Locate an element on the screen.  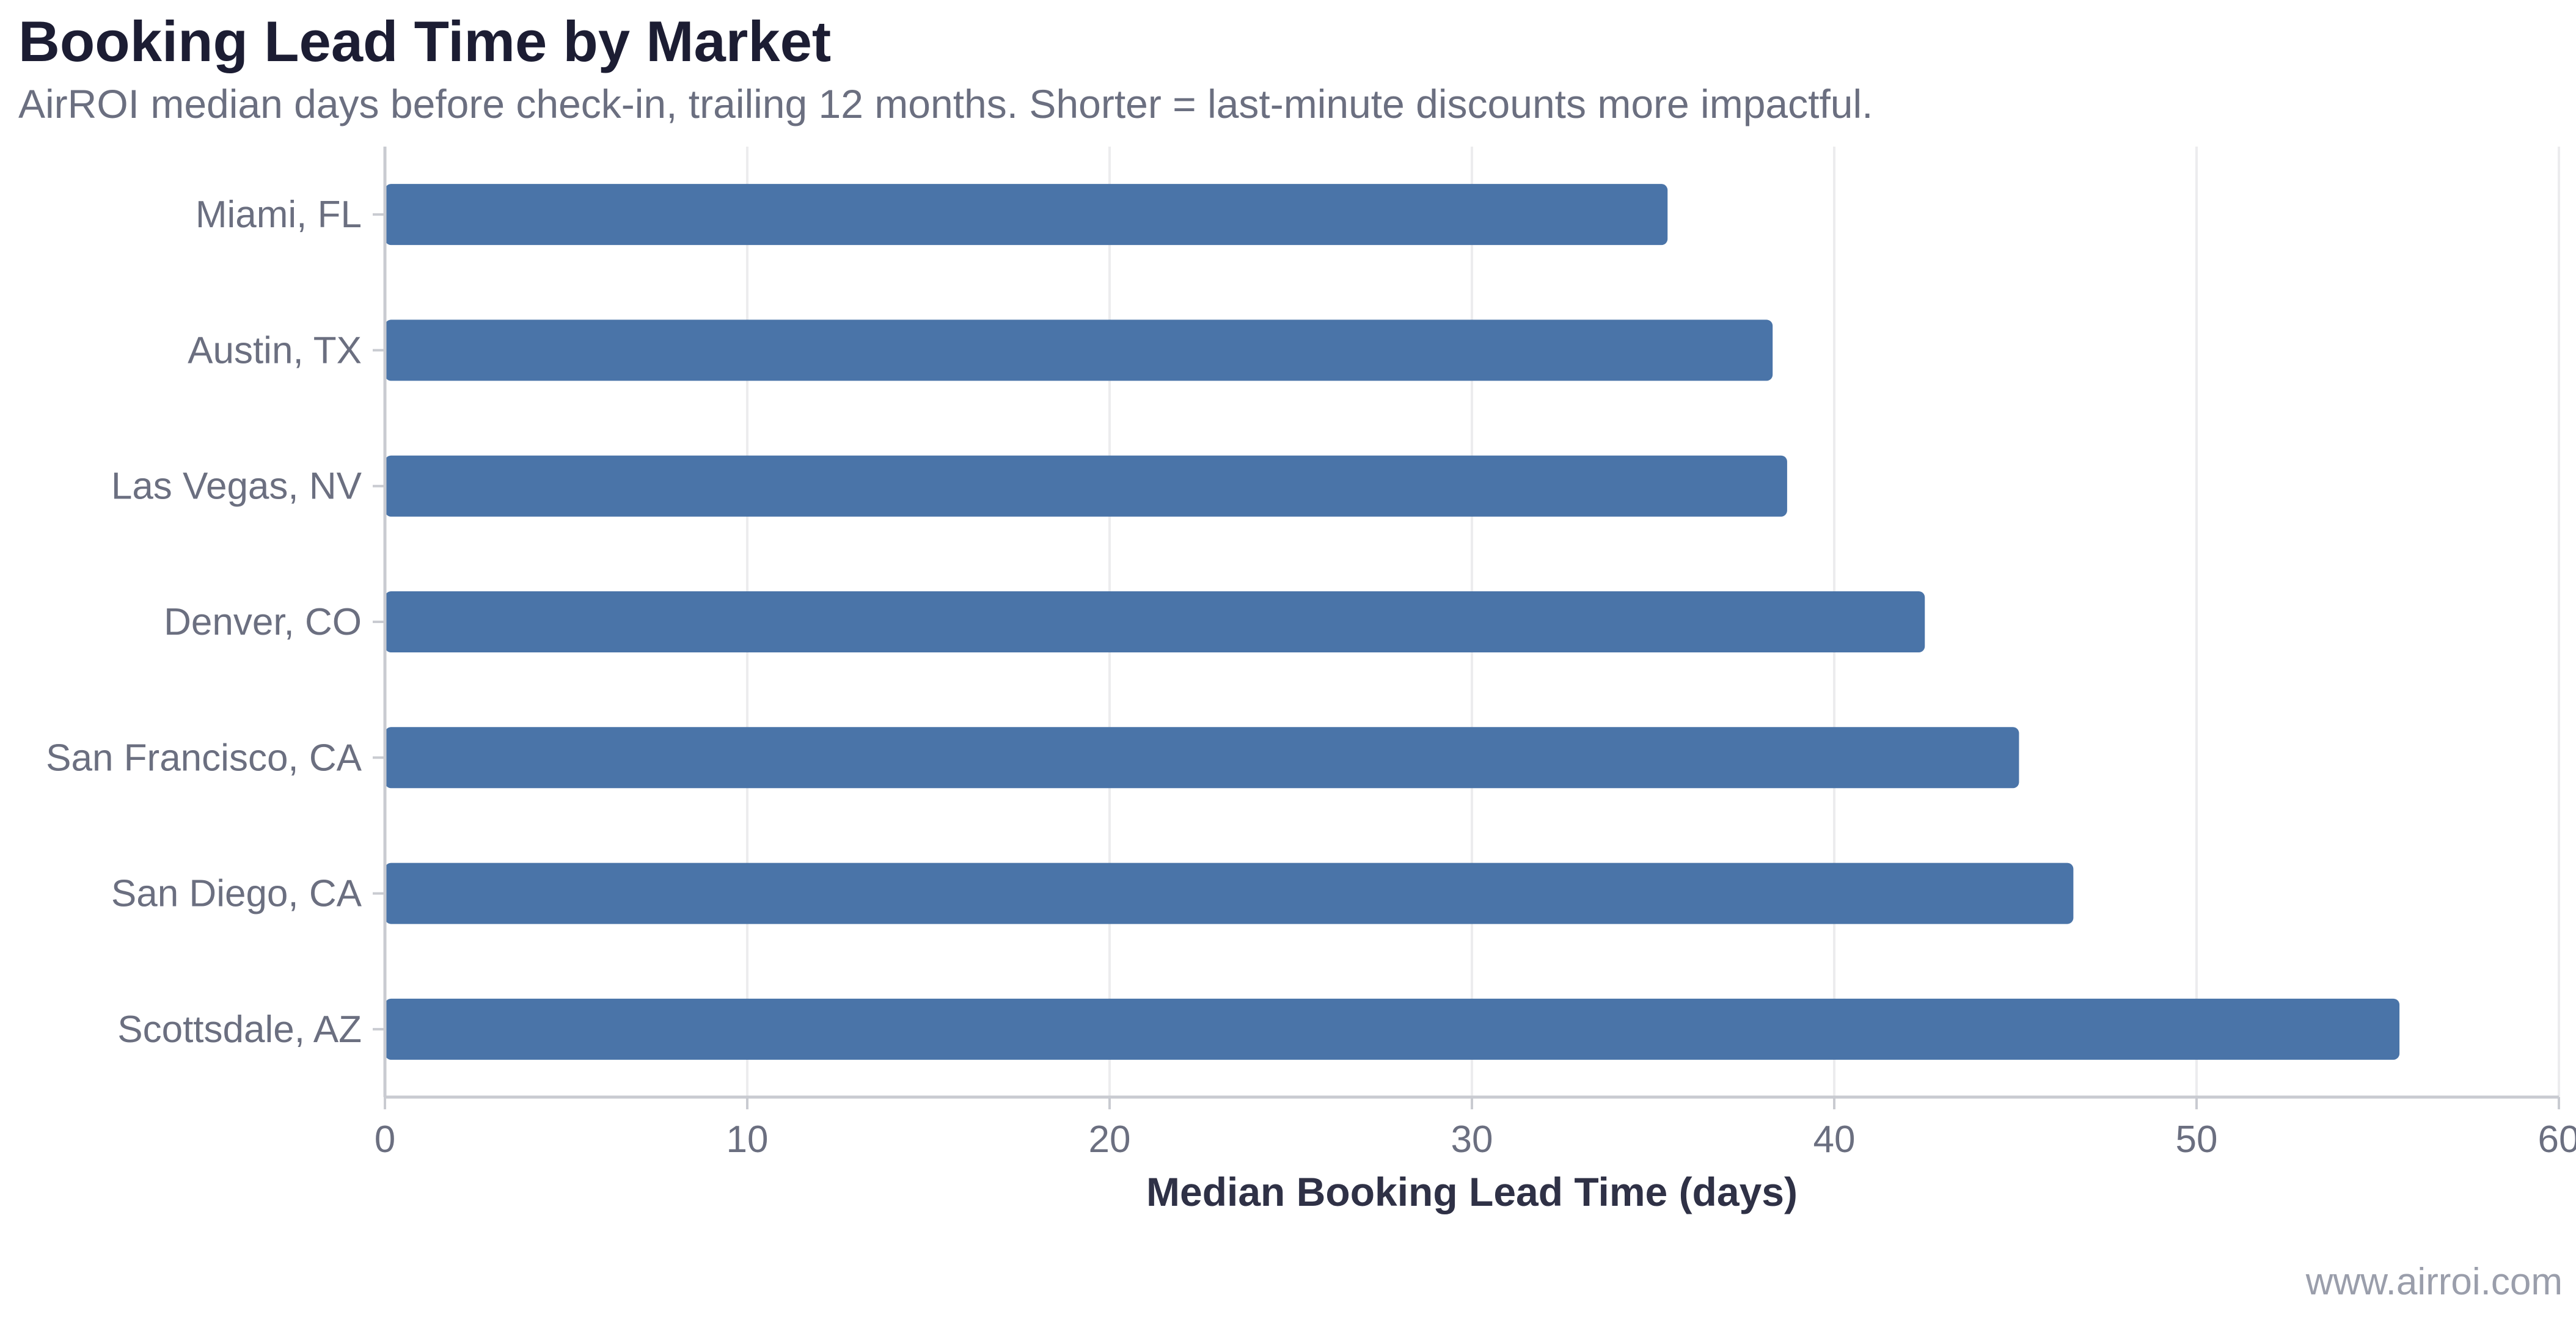
x-tick-label: 0 is located at coordinates (385, 1139).